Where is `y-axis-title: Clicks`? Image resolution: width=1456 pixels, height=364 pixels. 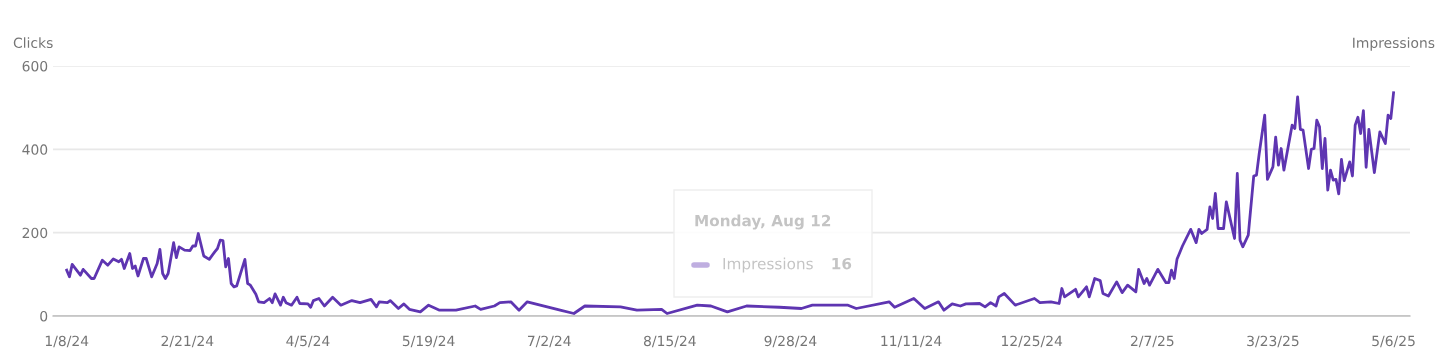 y-axis-title: Clicks is located at coordinates (33, 43).